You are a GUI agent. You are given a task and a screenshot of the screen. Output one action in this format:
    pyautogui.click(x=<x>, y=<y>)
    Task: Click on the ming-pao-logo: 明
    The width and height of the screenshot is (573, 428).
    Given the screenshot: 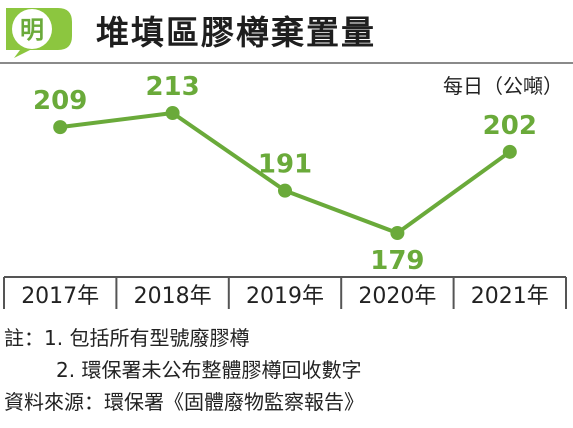 What is the action you would take?
    pyautogui.click(x=39, y=33)
    